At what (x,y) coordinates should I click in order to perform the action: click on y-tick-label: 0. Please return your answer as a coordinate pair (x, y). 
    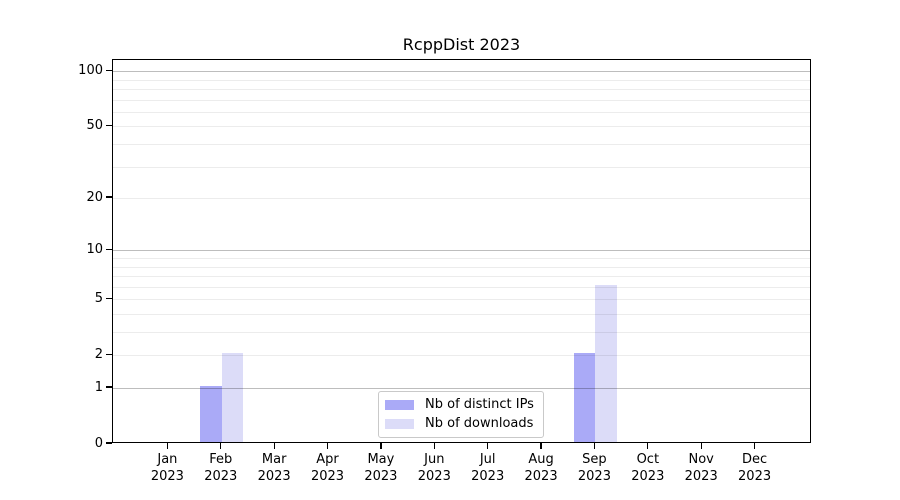
    Looking at the image, I should click on (98, 443).